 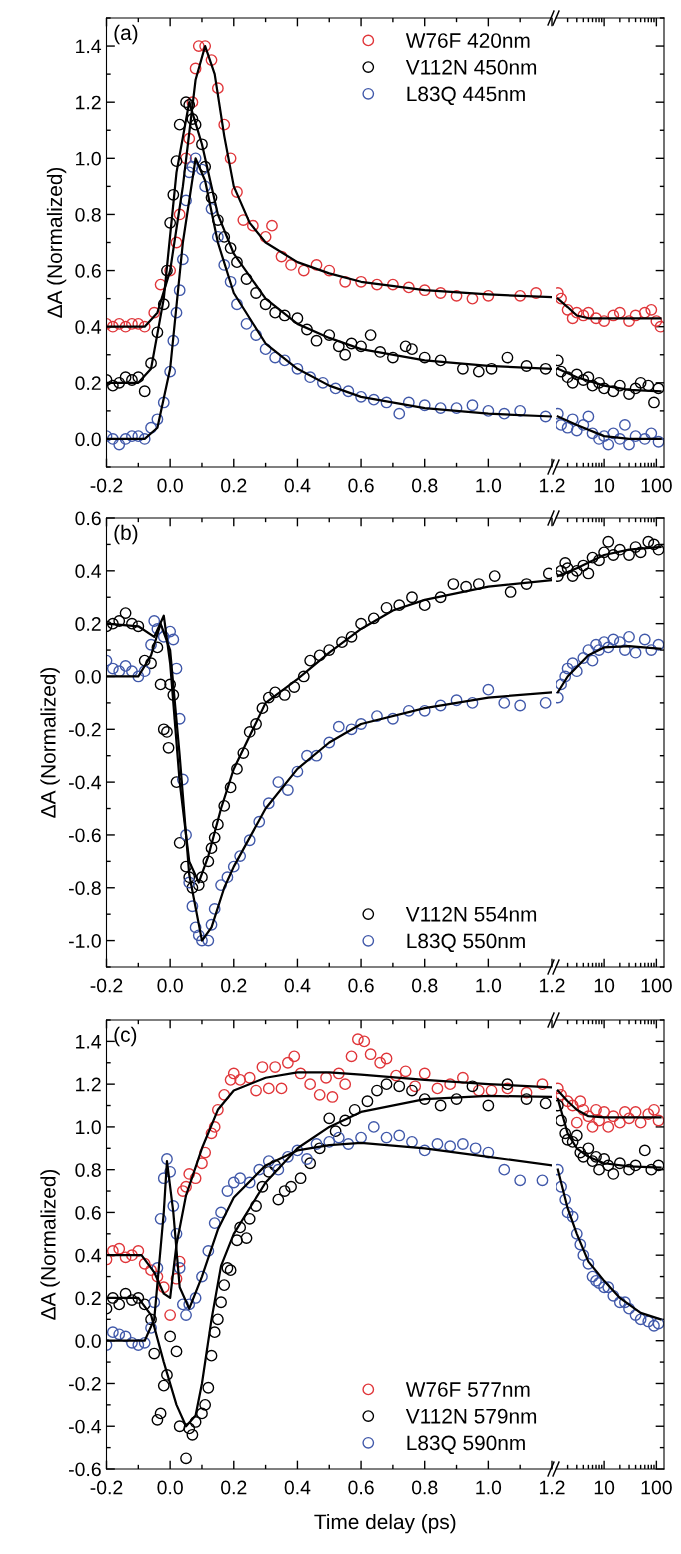 What do you see at coordinates (88, 518) in the screenshot?
I see `y-tick-label: 0.6` at bounding box center [88, 518].